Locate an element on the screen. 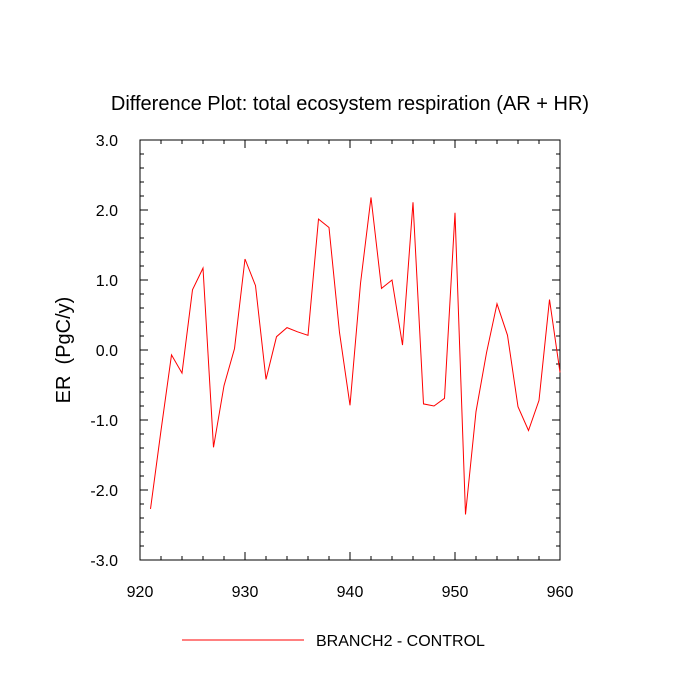 The image size is (700, 700). x-tick-label: 960 is located at coordinates (560, 592).